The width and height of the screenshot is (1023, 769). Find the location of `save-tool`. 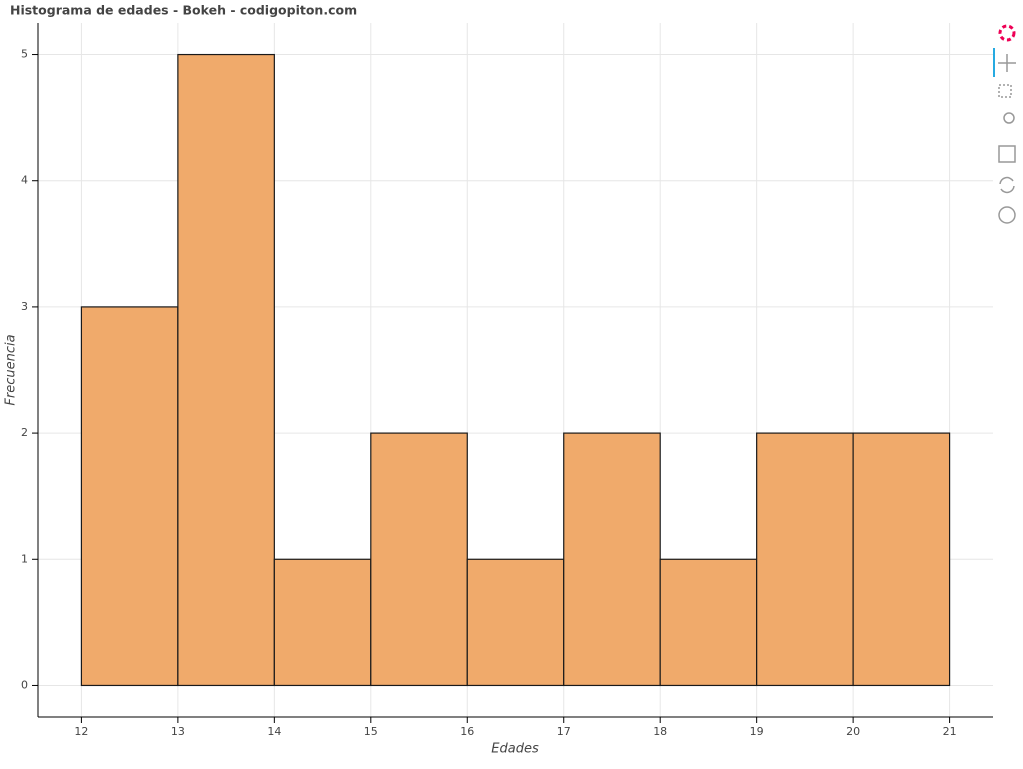

save-tool is located at coordinates (1007, 154).